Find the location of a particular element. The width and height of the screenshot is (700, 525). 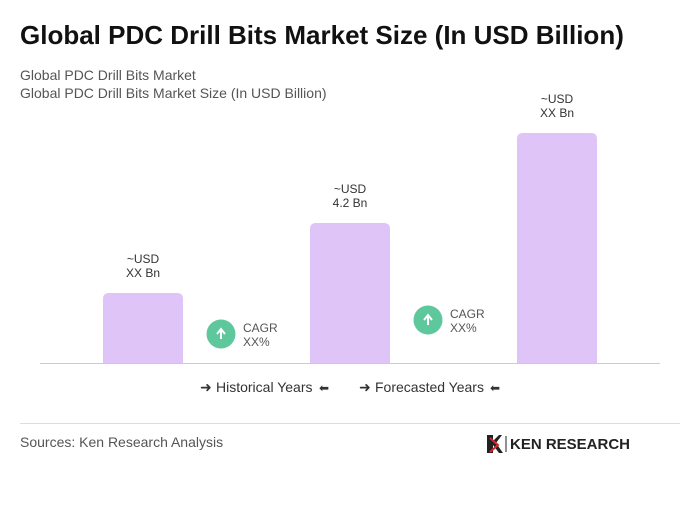

logo-text: KEN RESEARCH is located at coordinates (570, 444).